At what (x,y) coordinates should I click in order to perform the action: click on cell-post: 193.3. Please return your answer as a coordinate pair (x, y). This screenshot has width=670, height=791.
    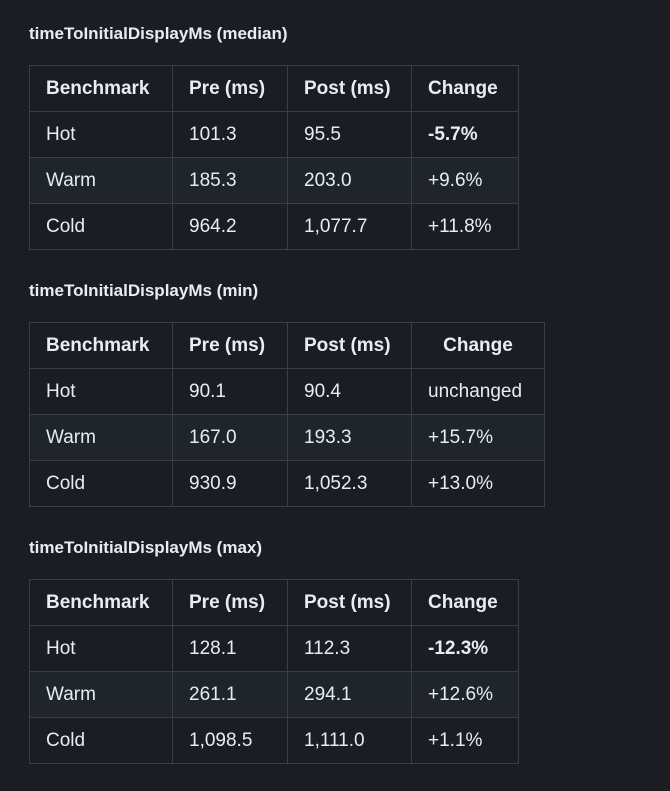
    Looking at the image, I should click on (349, 437).